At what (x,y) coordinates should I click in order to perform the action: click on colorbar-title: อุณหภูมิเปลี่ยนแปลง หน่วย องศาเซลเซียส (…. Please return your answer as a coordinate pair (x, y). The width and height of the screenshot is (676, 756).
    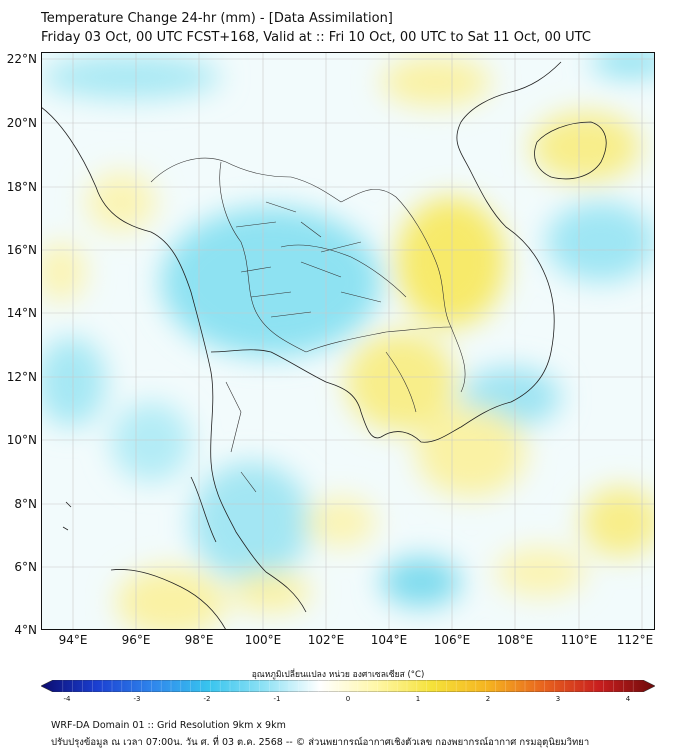
    Looking at the image, I should click on (338, 675).